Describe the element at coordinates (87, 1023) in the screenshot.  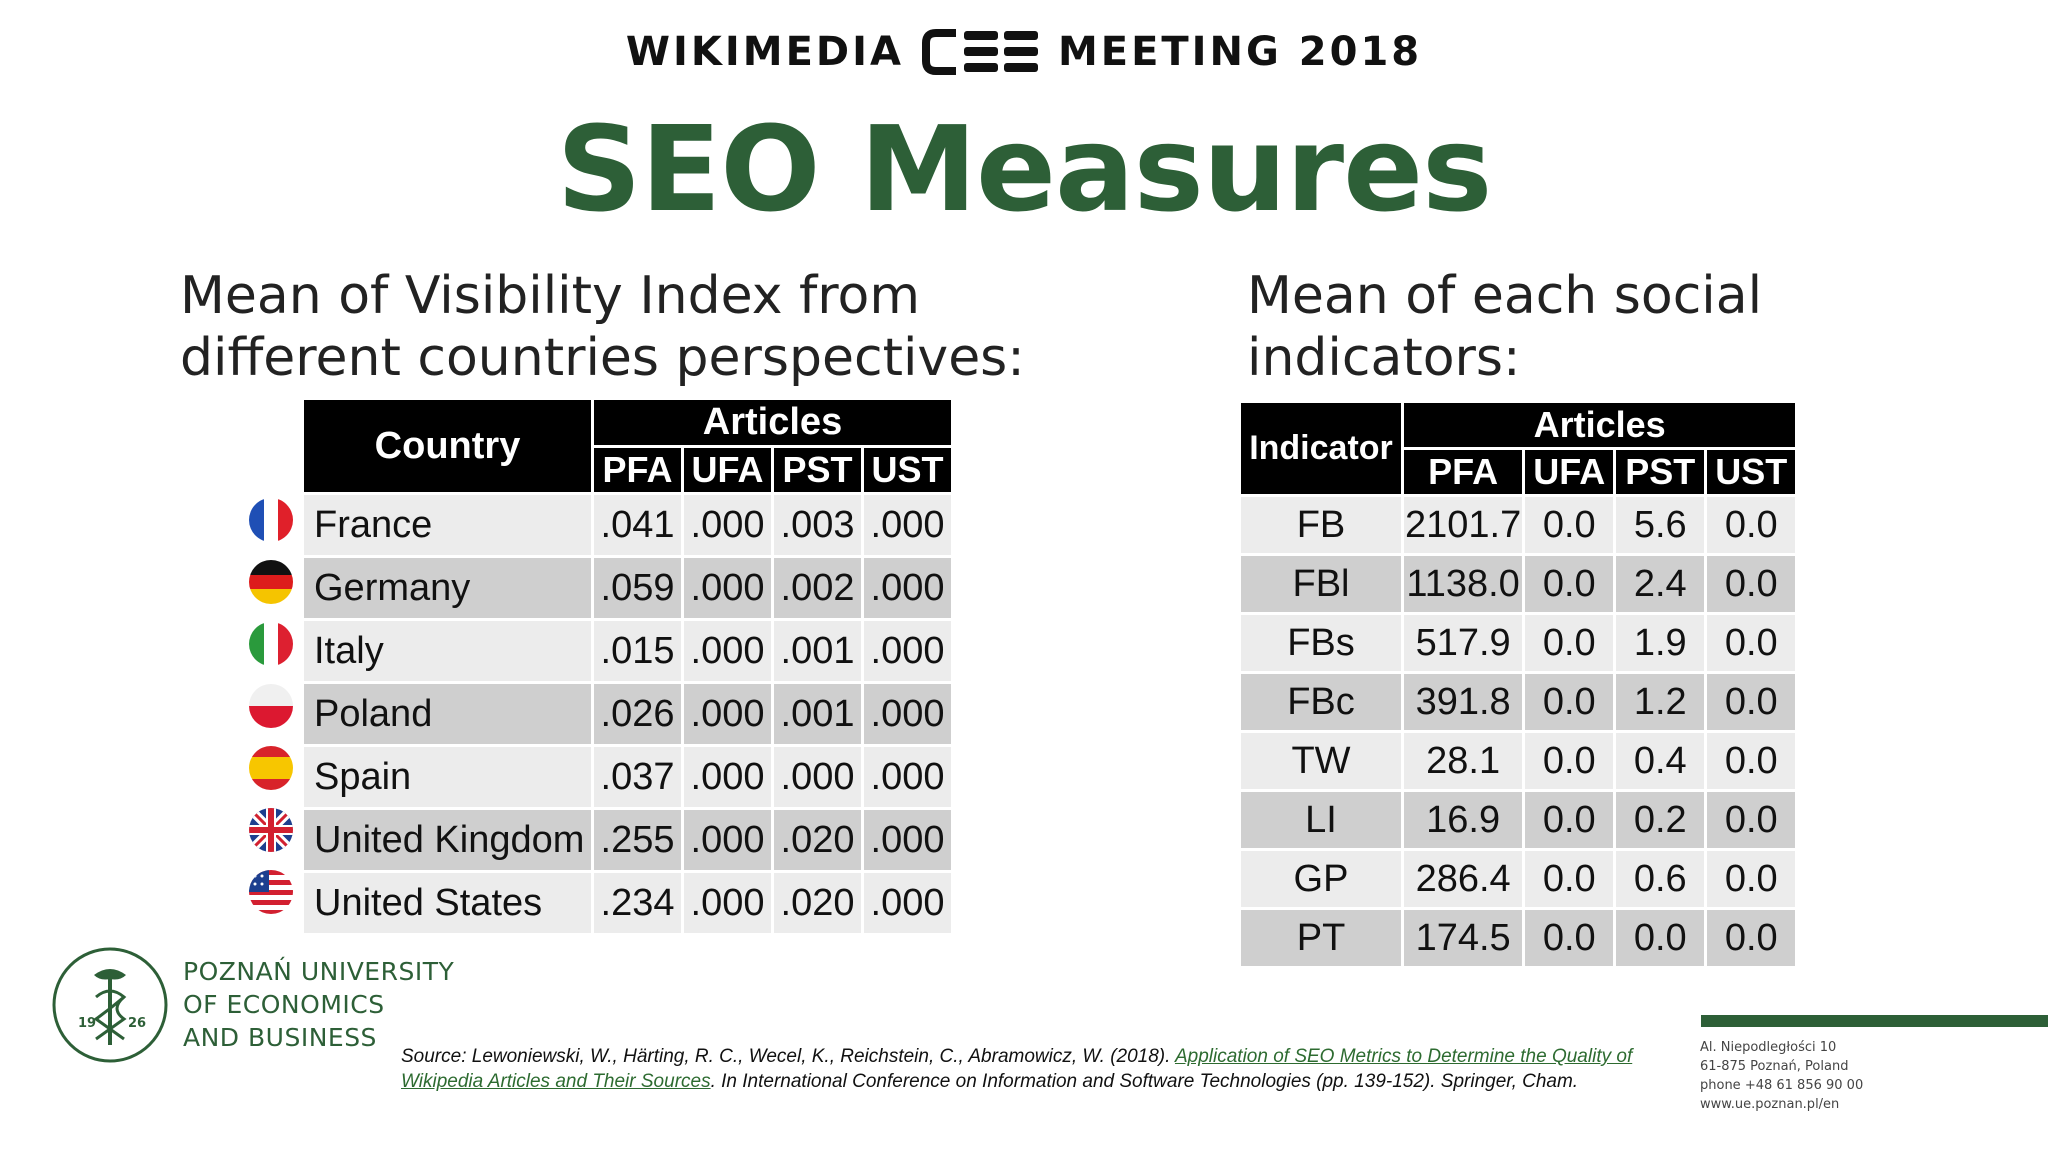
I see `logo-year-left: 19` at that location.